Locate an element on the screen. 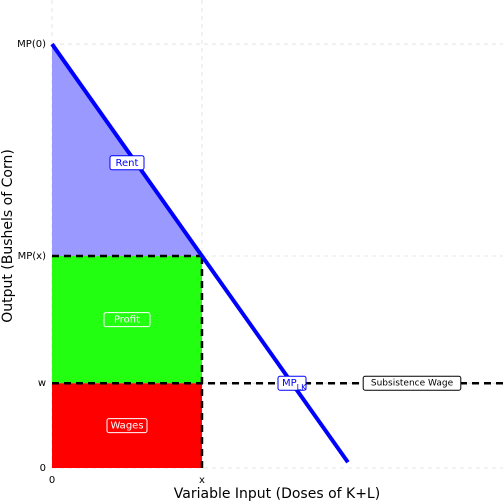 This screenshot has height=504, width=504. y-tick-label: w is located at coordinates (42, 383).